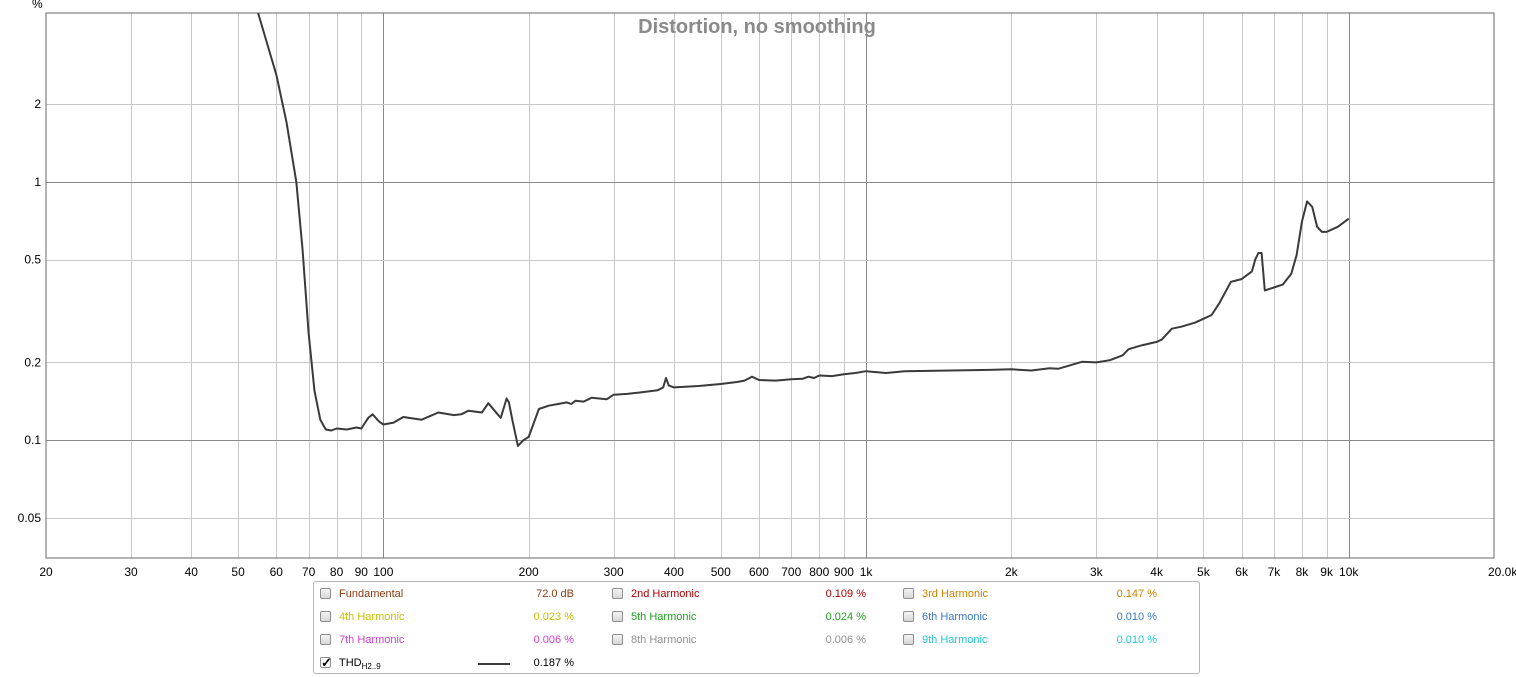 The width and height of the screenshot is (1516, 677). Describe the element at coordinates (553, 617) in the screenshot. I see `legend-value: 0.023 %` at that location.